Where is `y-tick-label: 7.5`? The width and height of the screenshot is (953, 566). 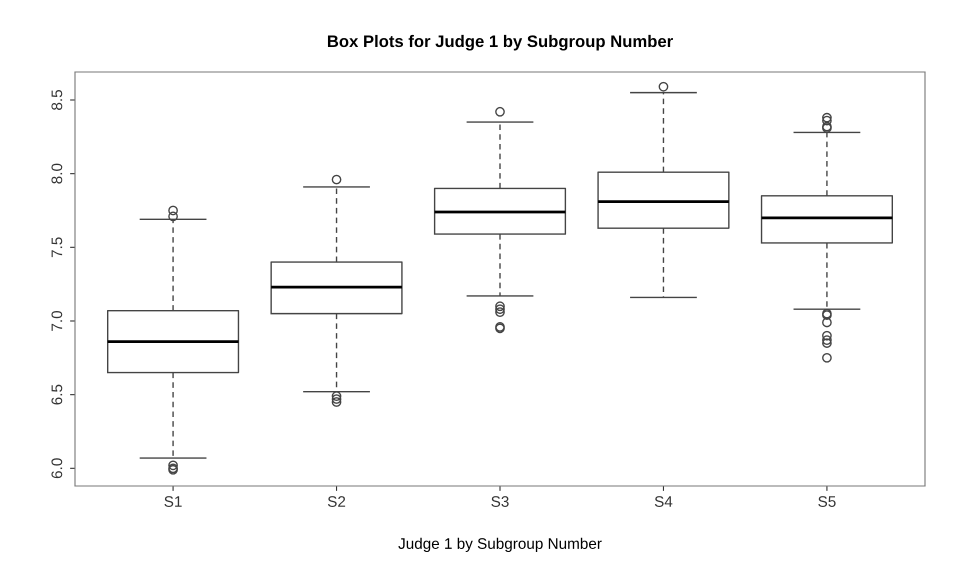
y-tick-label: 7.5 is located at coordinates (57, 247).